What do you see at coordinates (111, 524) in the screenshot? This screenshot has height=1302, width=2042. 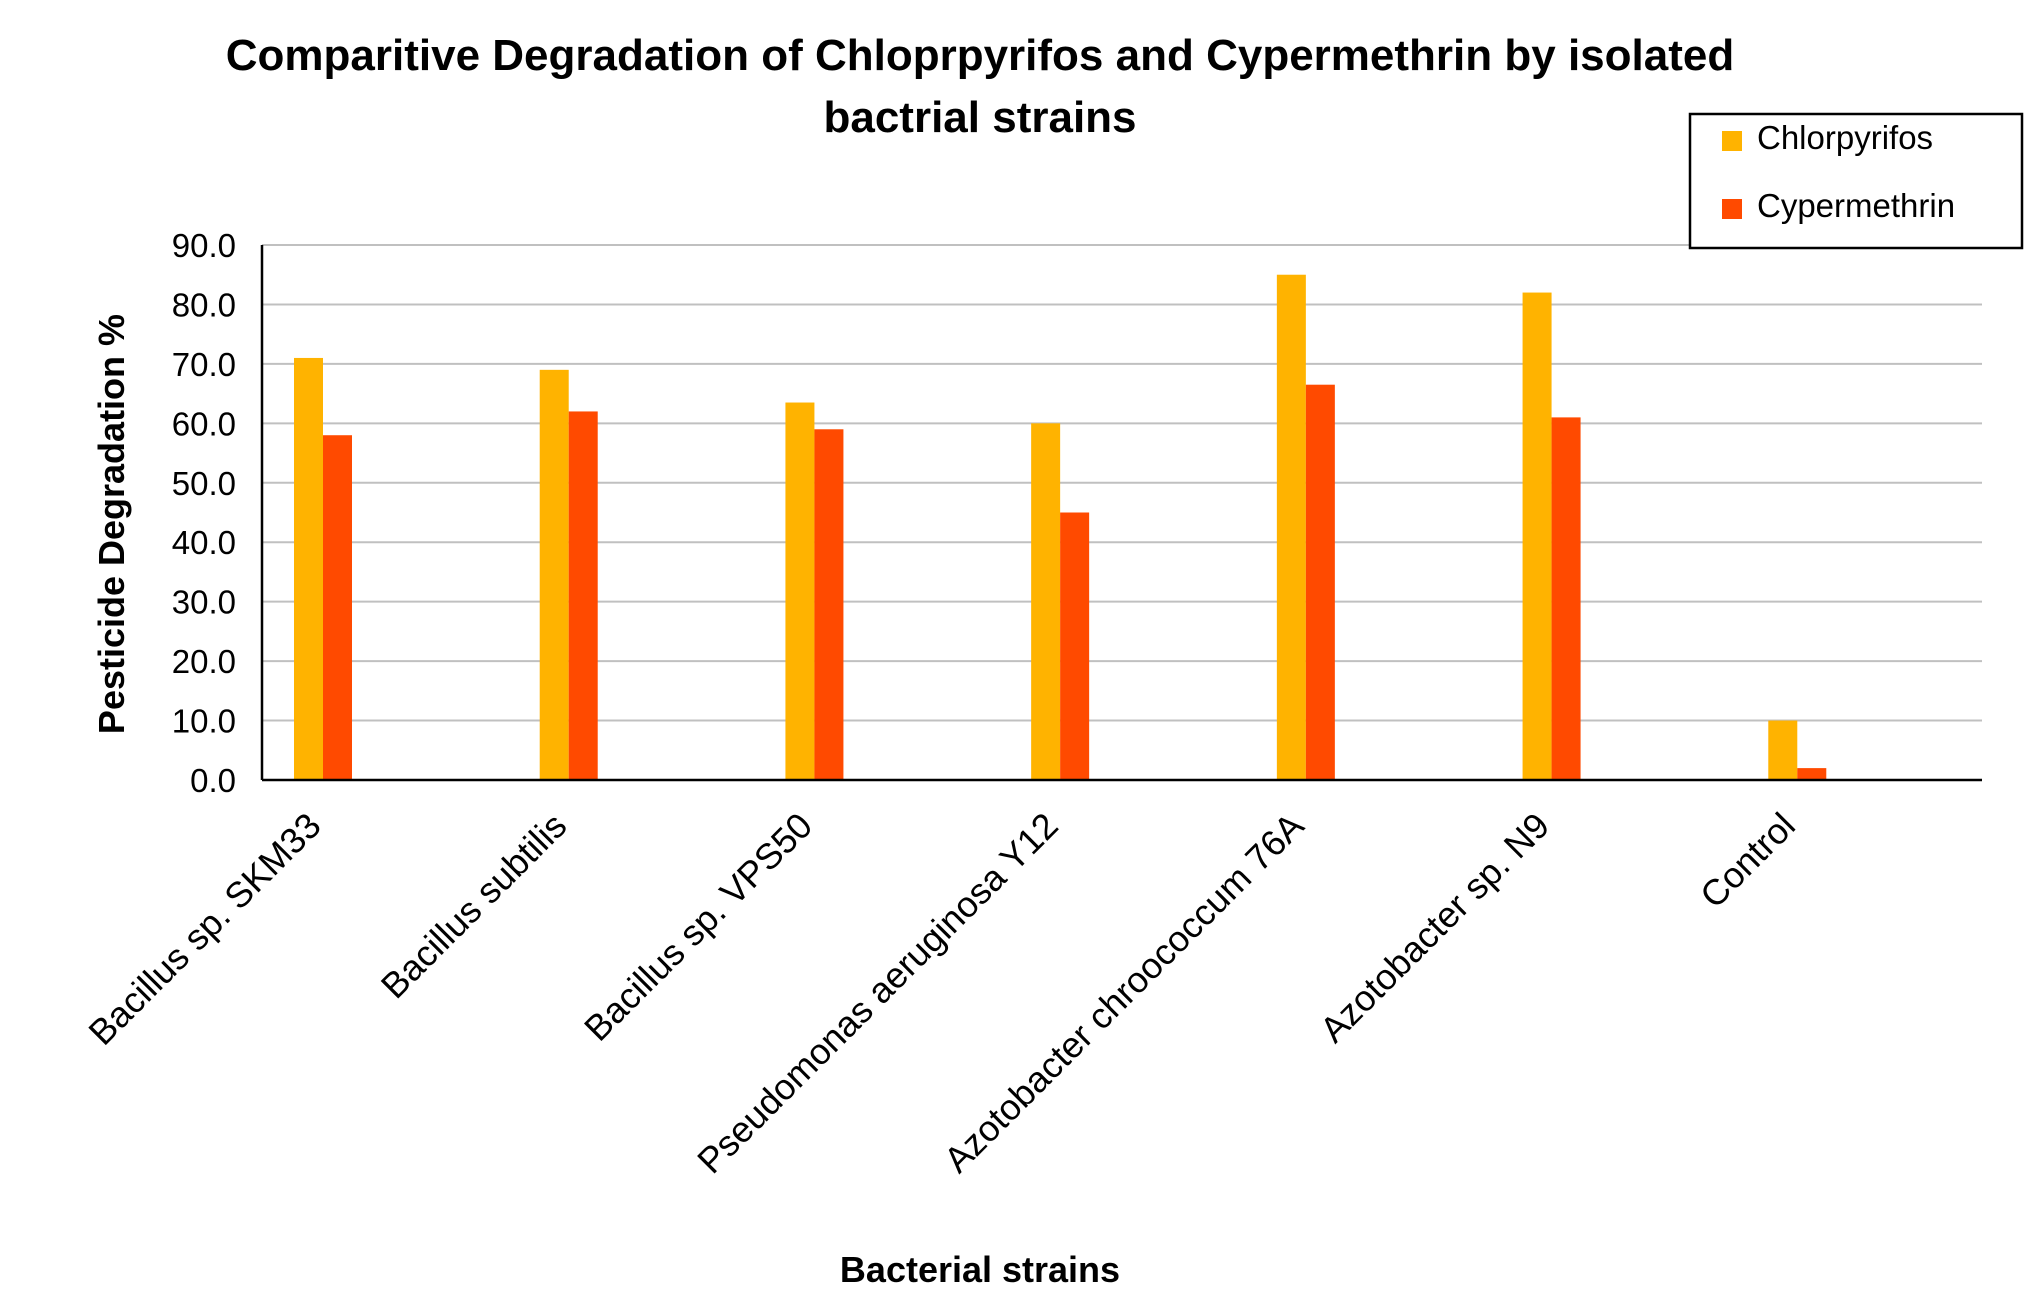 I see `y-axis-label: Pesticide Degradation %` at bounding box center [111, 524].